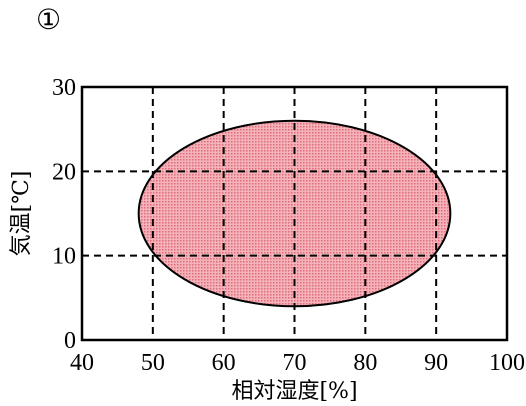  What do you see at coordinates (64, 172) in the screenshot?
I see `y-tick-label-20: 20` at bounding box center [64, 172].